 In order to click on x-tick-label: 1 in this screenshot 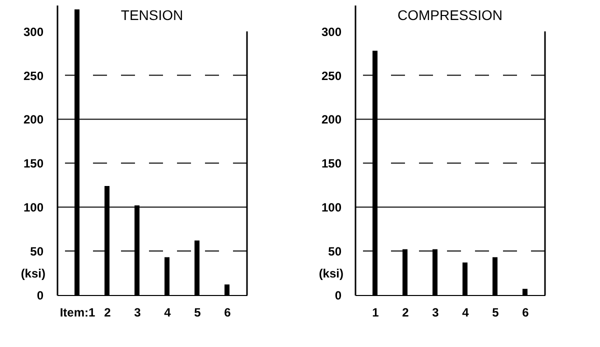, I will do `click(376, 313)`.